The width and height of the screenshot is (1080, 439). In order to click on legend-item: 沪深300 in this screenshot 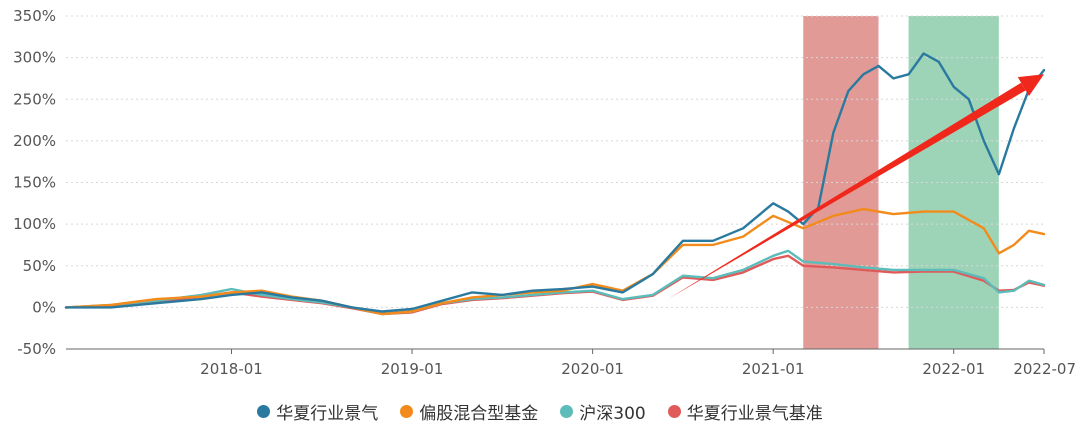, I will do `click(603, 411)`.